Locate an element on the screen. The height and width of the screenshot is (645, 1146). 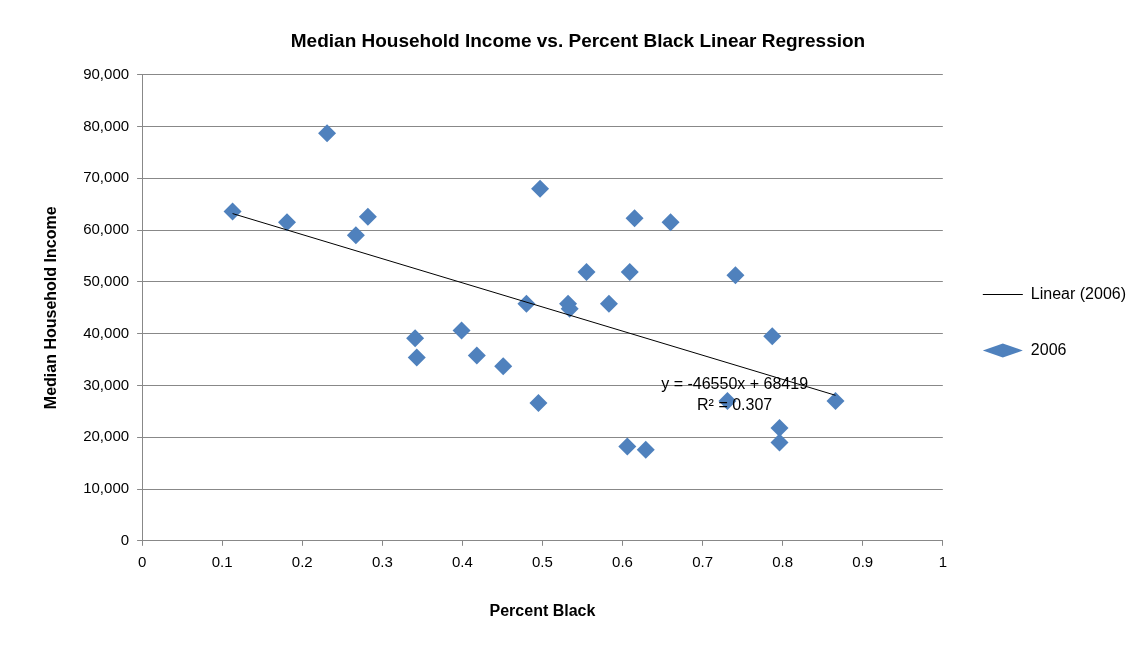
x-tick-label: 0.8 is located at coordinates (783, 561).